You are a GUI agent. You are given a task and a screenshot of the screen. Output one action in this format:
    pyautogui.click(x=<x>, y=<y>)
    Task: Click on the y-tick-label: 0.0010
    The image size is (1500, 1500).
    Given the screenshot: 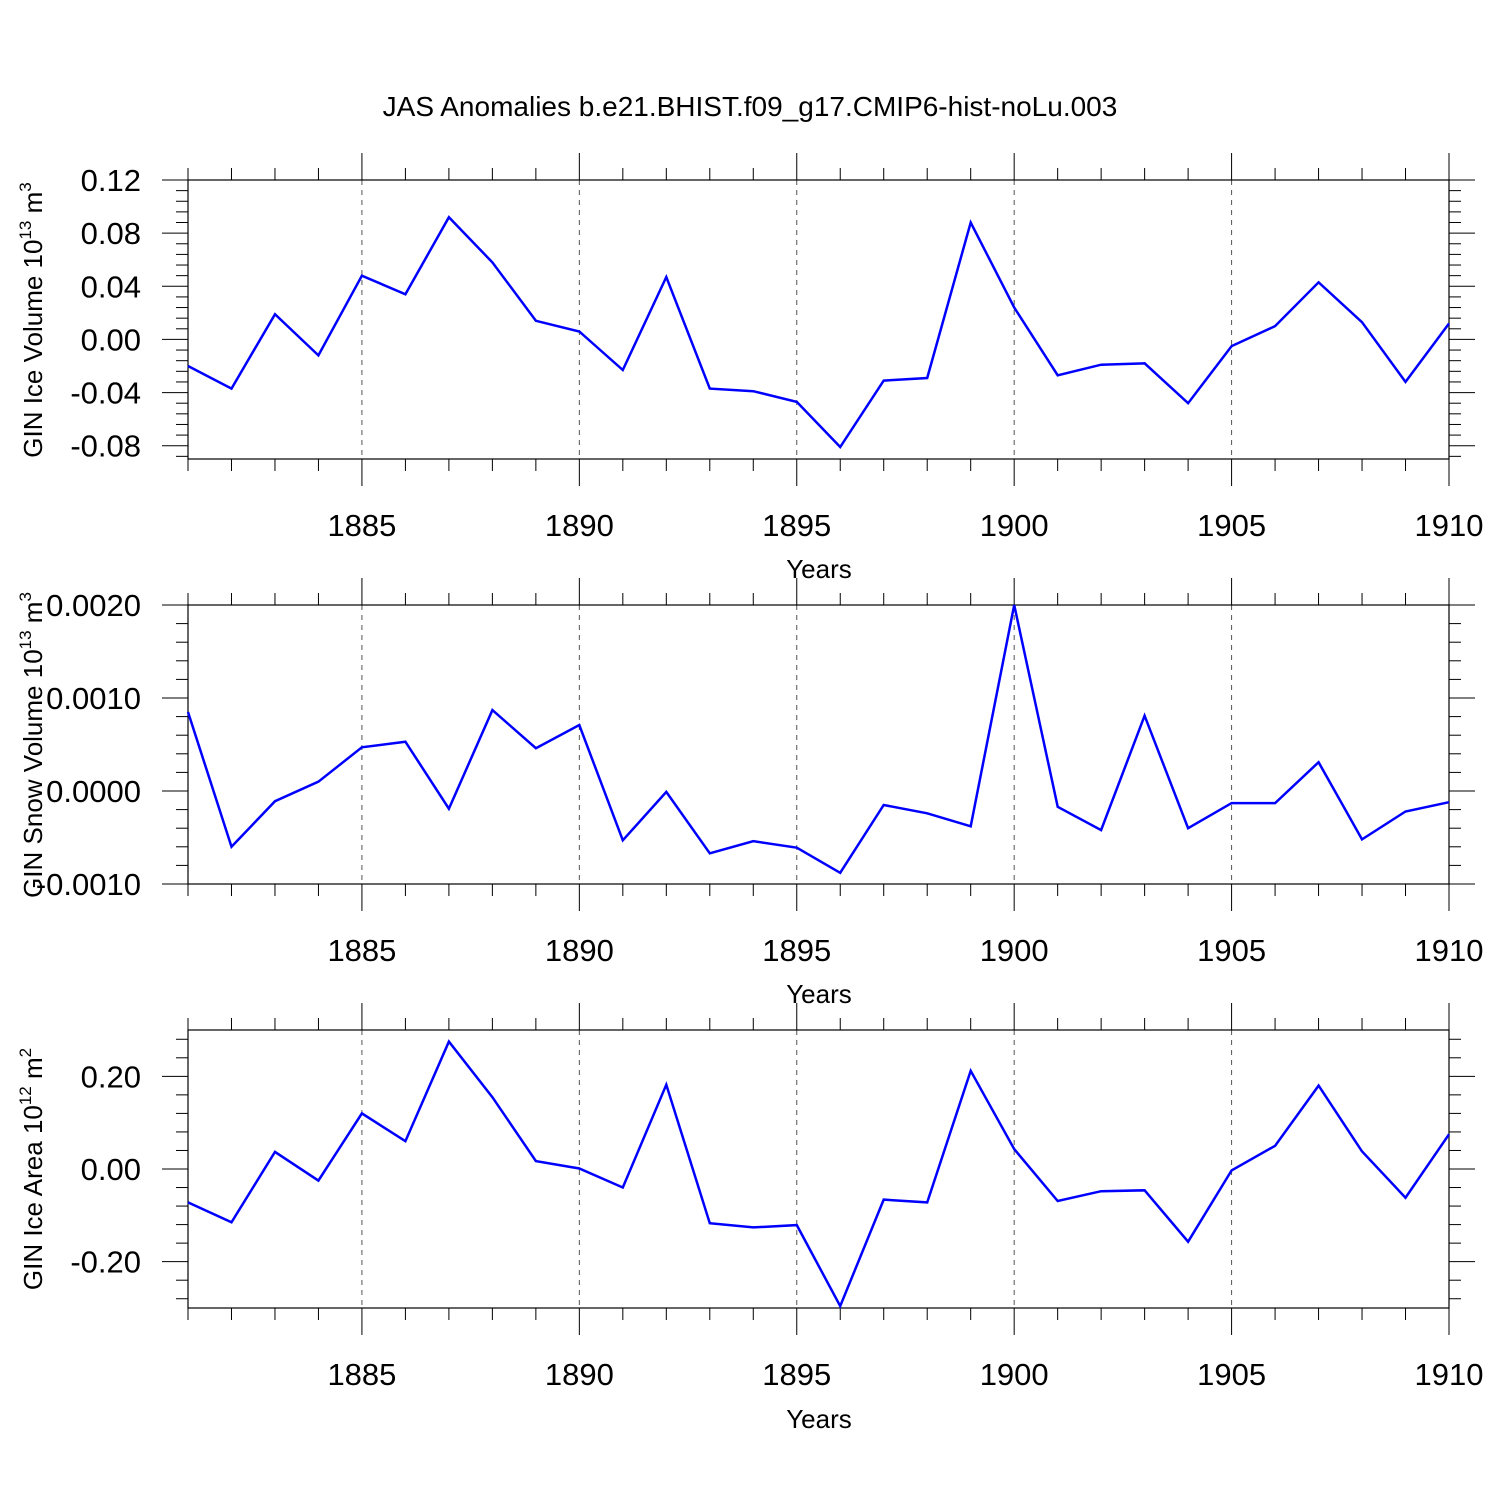 What is the action you would take?
    pyautogui.click(x=93, y=698)
    